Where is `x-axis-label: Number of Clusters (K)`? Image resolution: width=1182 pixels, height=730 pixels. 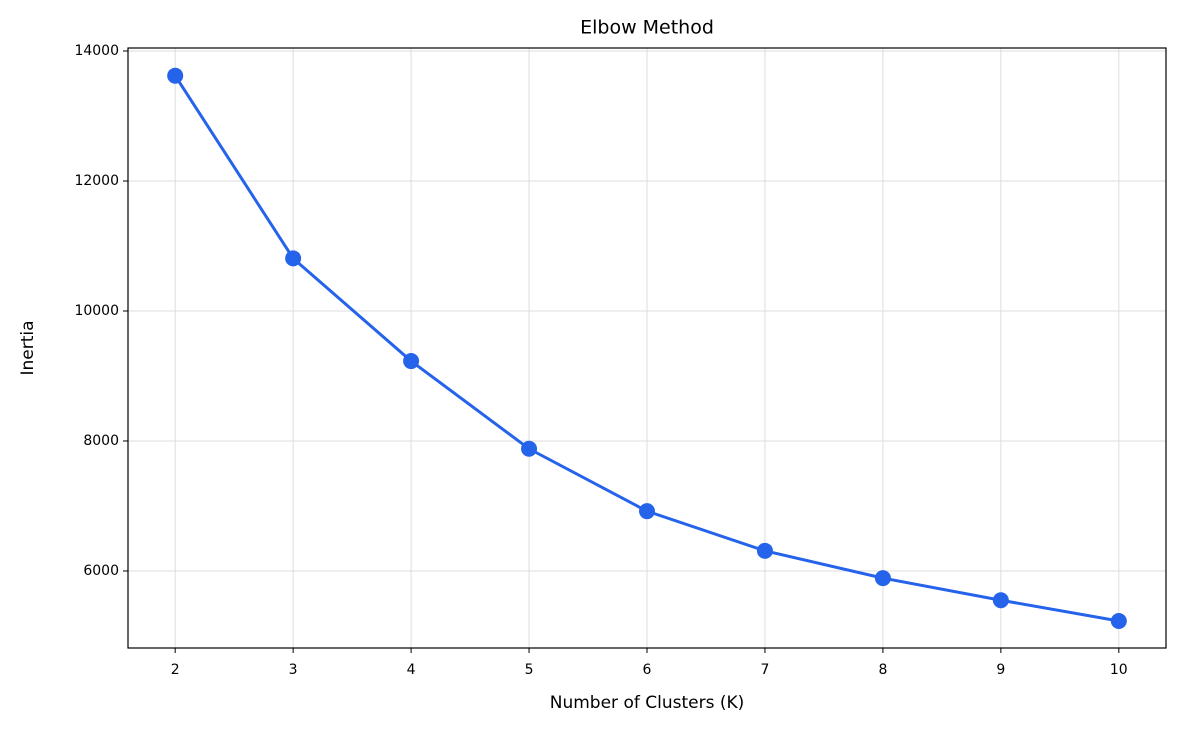
x-axis-label: Number of Clusters (K) is located at coordinates (647, 703).